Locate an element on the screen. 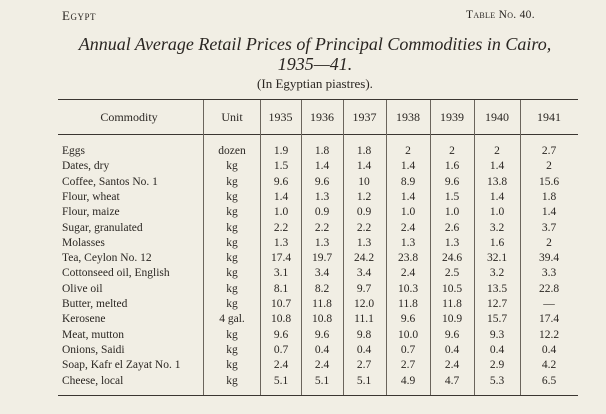 The width and height of the screenshot is (606, 414). price-cell: 12.0 is located at coordinates (364, 304).